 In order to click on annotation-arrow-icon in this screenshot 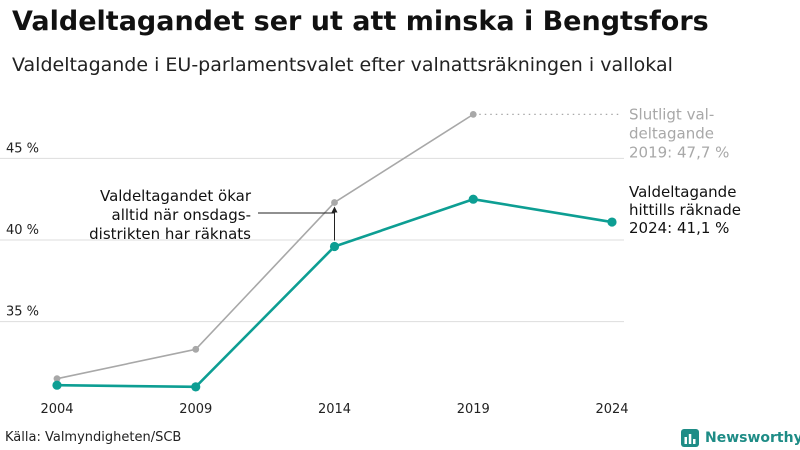, I will do `click(334, 209)`.